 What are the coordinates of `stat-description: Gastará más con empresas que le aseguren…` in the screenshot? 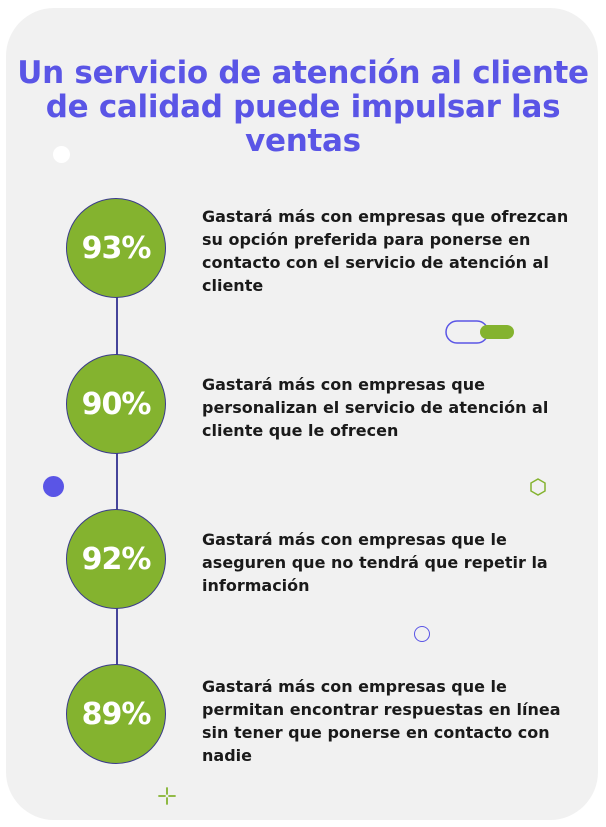 It's located at (375, 562).